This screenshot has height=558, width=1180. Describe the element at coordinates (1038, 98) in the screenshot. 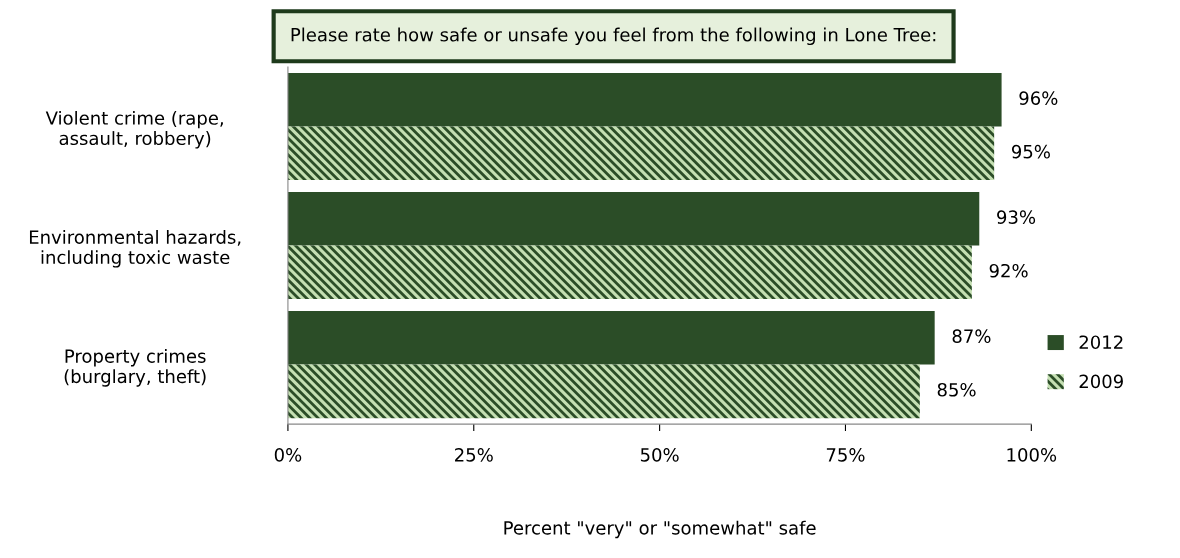

I see `data-label: 96%` at that location.